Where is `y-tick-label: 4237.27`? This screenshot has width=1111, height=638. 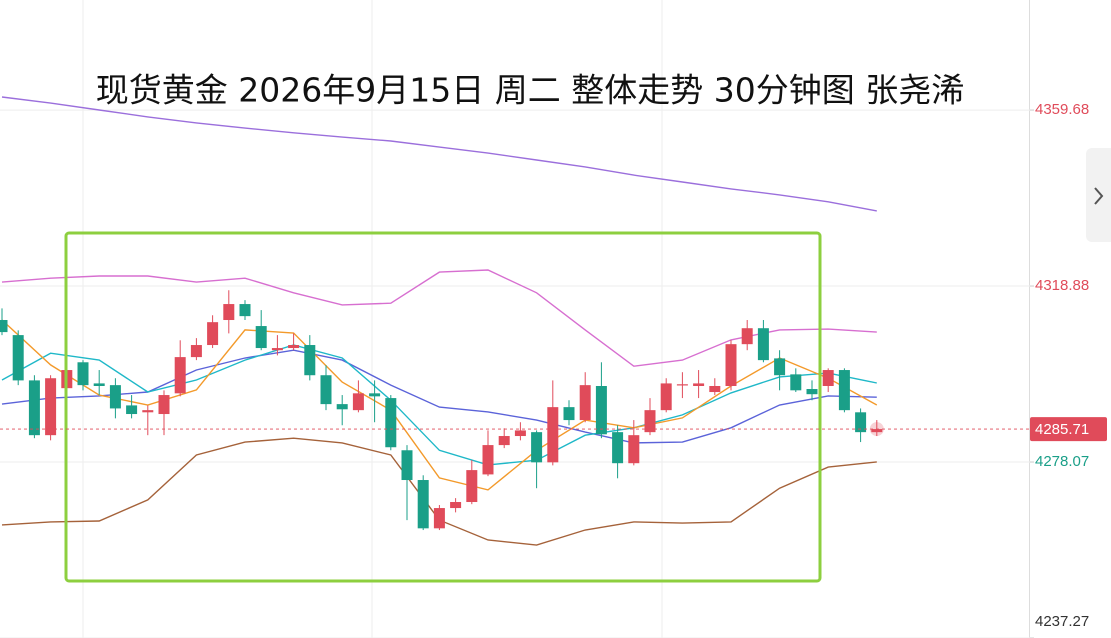
y-tick-label: 4237.27 is located at coordinates (1062, 621).